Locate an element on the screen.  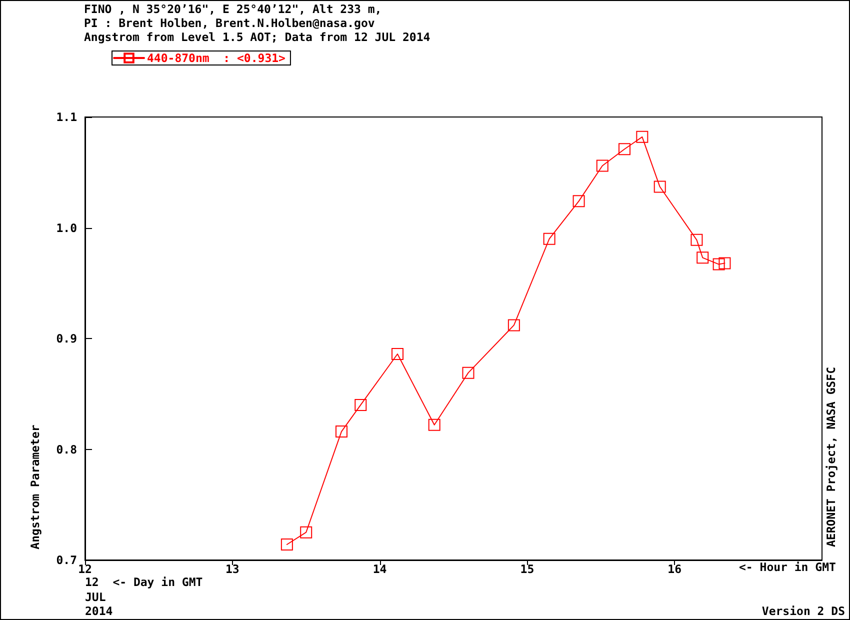
y-tick-label: 1.1 is located at coordinates (67, 117).